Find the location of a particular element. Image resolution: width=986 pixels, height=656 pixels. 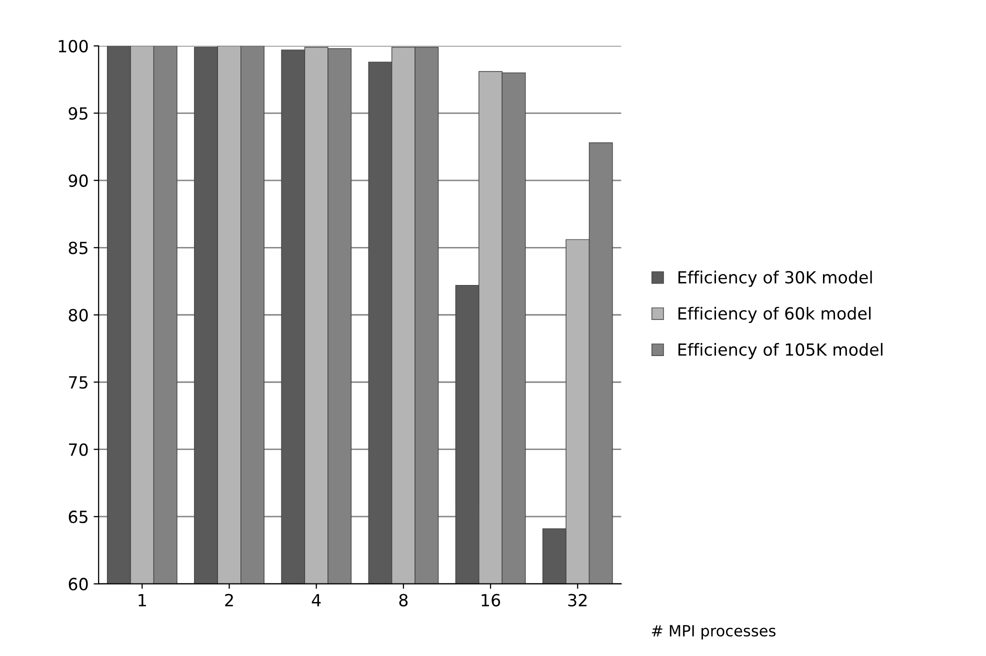

x-tick-label: 2 is located at coordinates (229, 600).